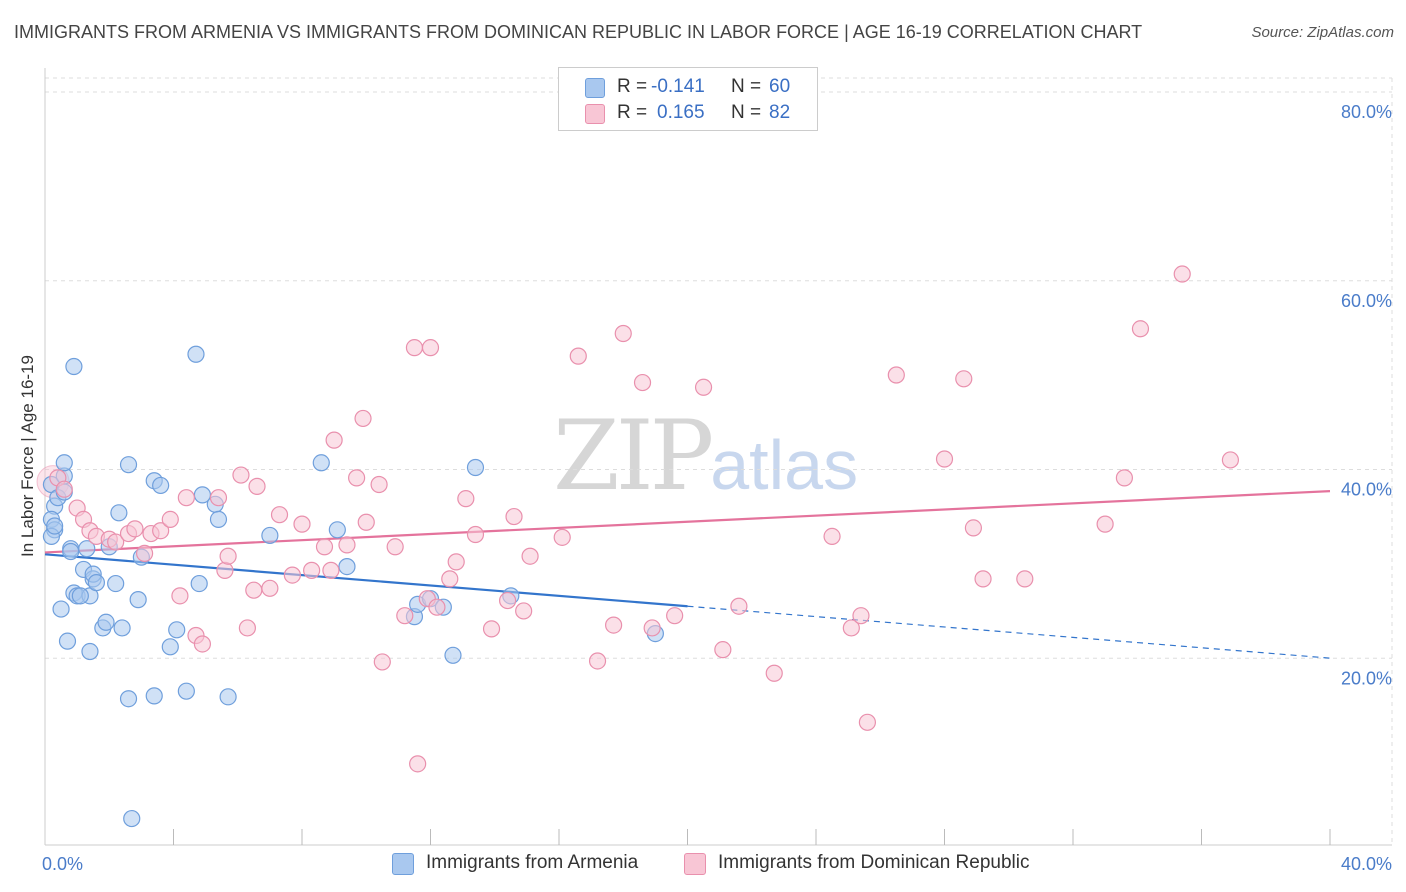  I want to click on y-tick-label: 80.0%, so click(1366, 112).